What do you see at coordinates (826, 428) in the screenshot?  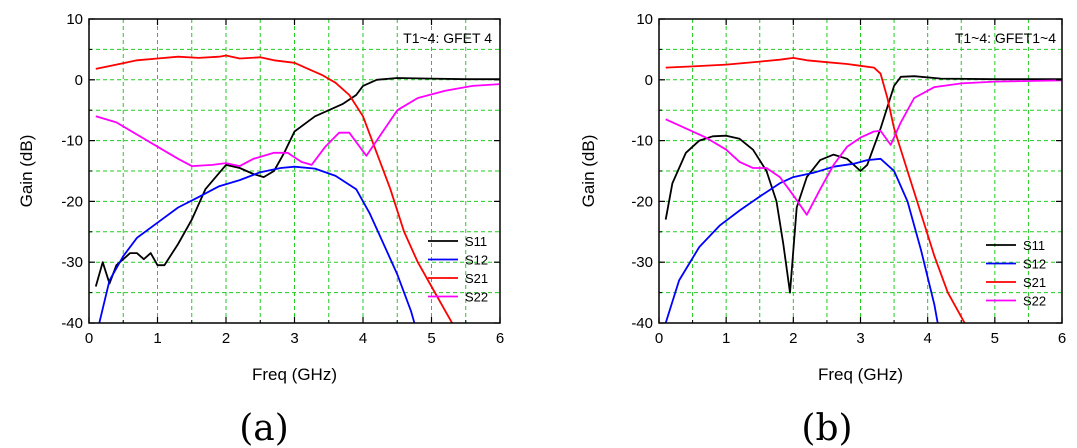 I see `panel-label: (b)` at bounding box center [826, 428].